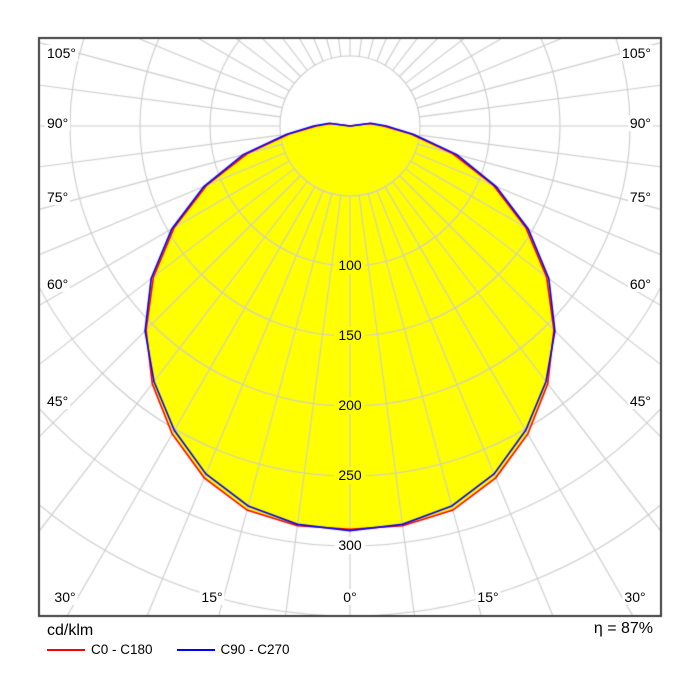 This screenshot has width=700, height=700. Describe the element at coordinates (255, 649) in the screenshot. I see `legend-label-c90-c270: C90 - C270` at that location.